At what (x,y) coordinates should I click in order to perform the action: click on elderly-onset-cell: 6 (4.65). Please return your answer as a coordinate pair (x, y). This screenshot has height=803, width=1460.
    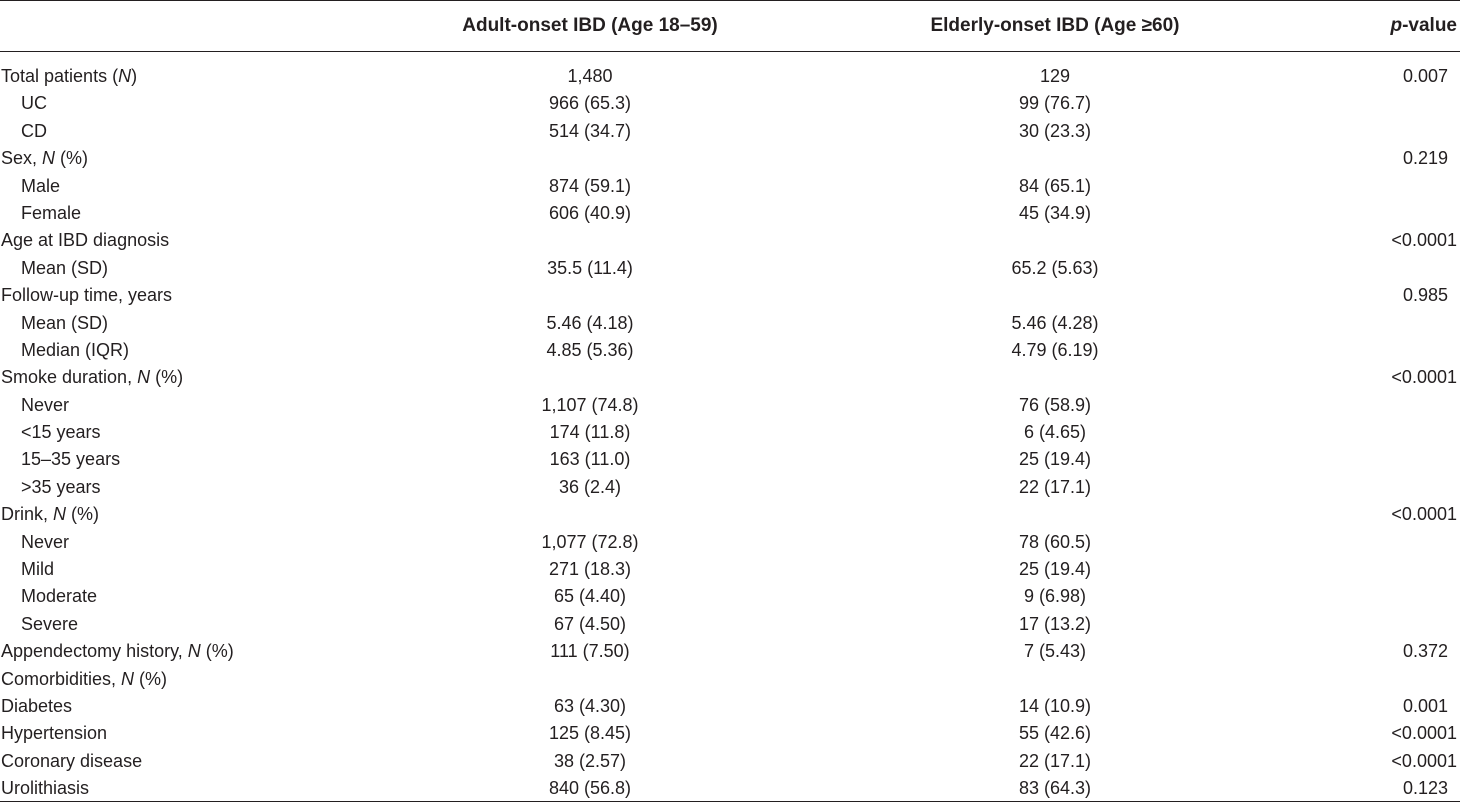
    Looking at the image, I should click on (1055, 432).